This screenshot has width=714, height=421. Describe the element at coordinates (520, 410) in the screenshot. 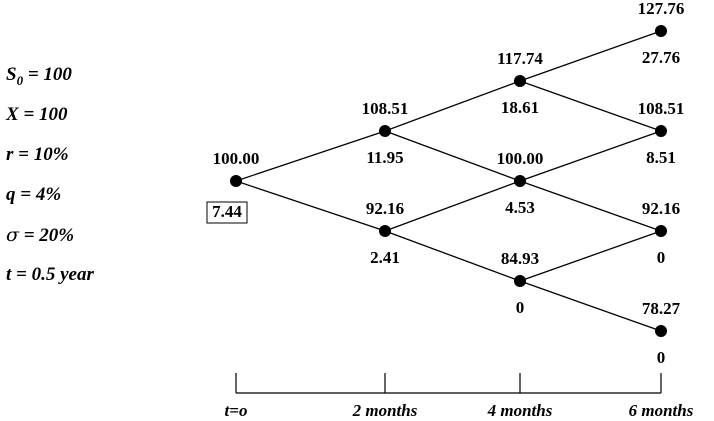

I see `timeline-label: 4 months` at that location.